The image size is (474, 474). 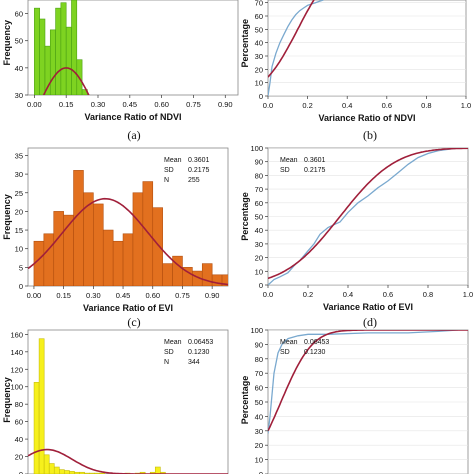 What do you see at coordinates (468, 294) in the screenshot?
I see `x-tick-label: 1.0` at bounding box center [468, 294].